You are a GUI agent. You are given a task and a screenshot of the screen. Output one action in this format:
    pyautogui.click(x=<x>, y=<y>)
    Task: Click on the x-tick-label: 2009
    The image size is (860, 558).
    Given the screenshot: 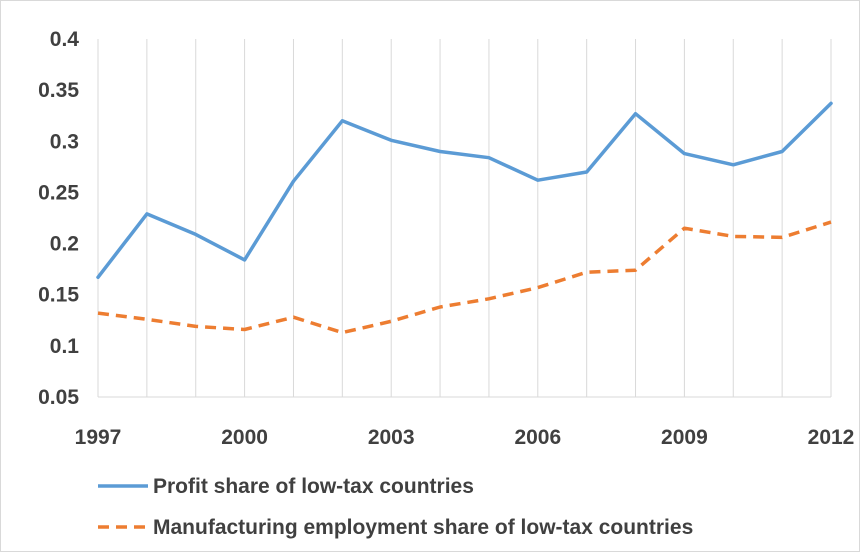 What is the action you would take?
    pyautogui.click(x=684, y=437)
    